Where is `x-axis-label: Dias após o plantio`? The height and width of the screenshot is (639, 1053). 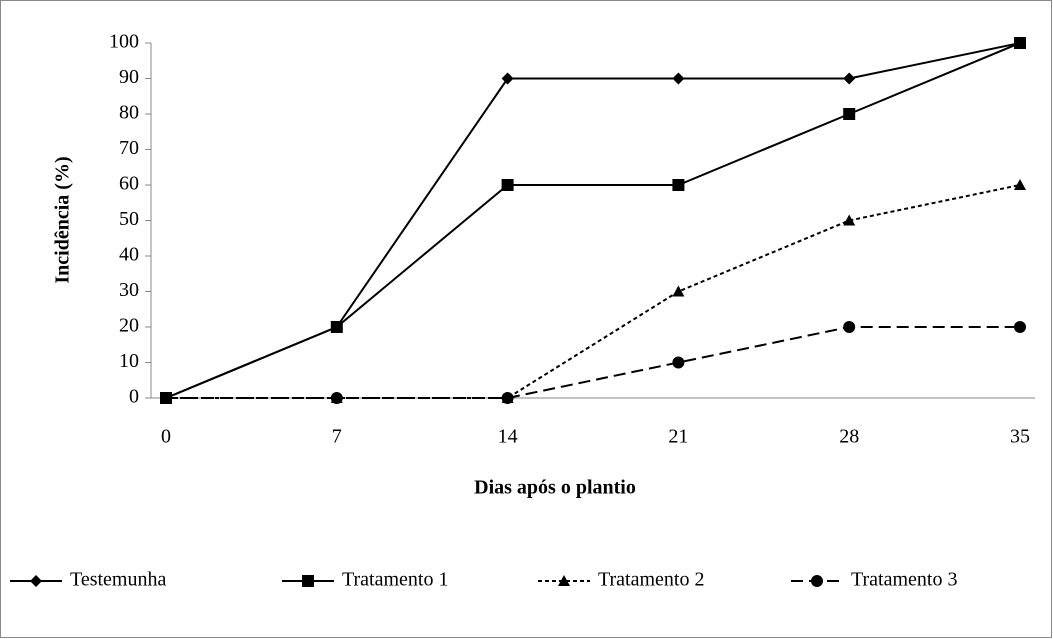 x-axis-label: Dias após o plantio is located at coordinates (555, 488).